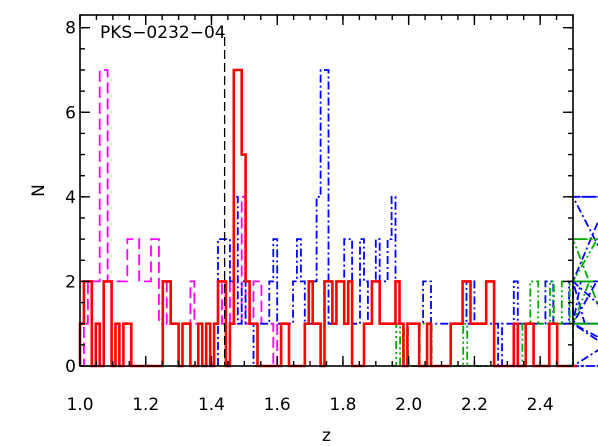 The image size is (598, 446). Describe the element at coordinates (70, 113) in the screenshot. I see `y-tick-label: 6` at that location.